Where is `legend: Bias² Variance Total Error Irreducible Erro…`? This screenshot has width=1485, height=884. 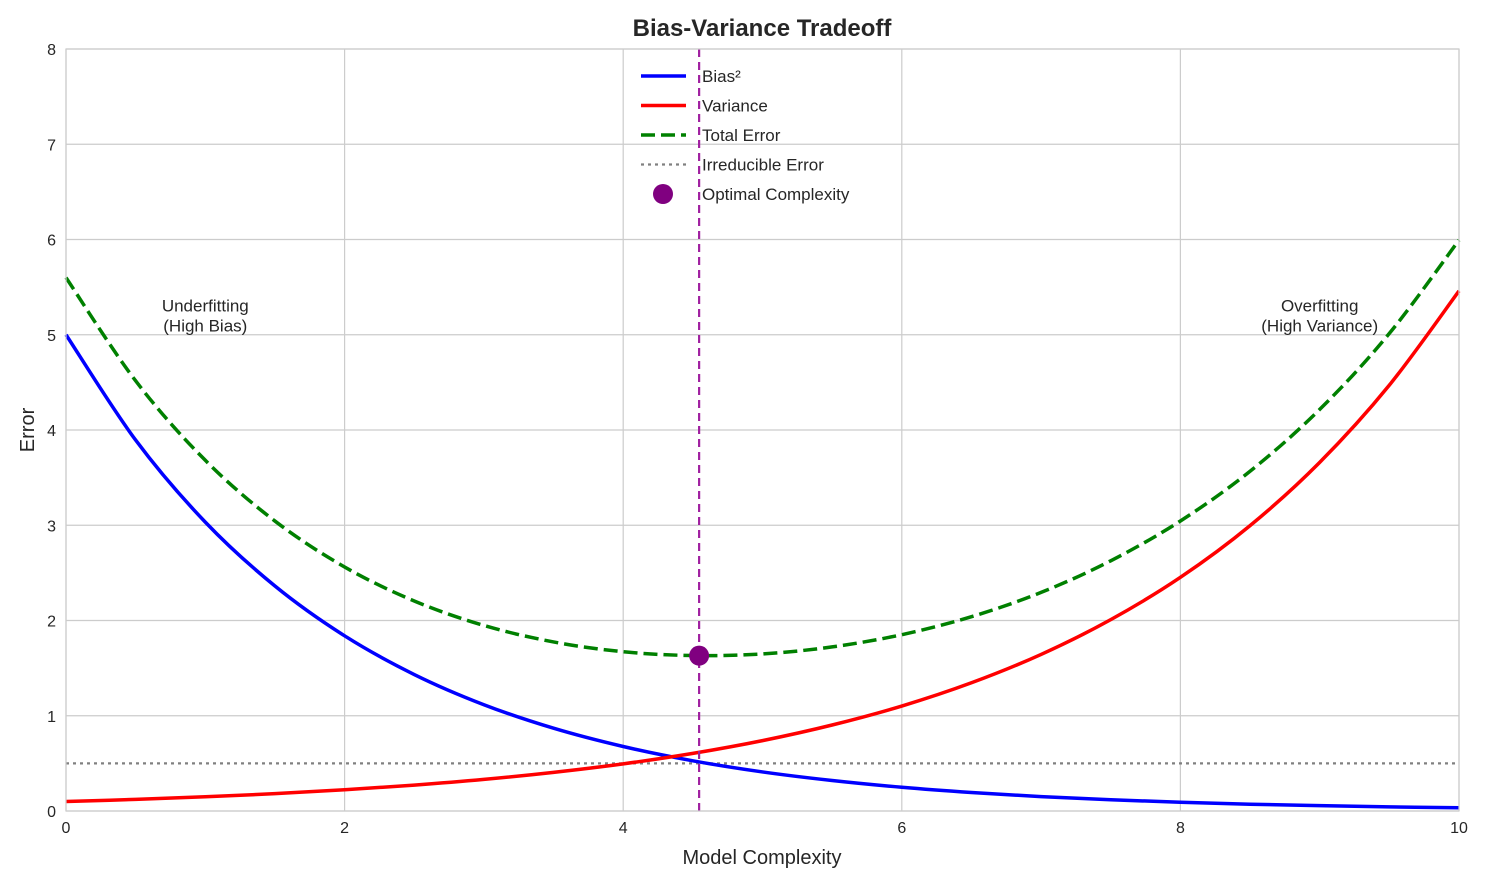
legend: Bias² Variance Total Error Irreducible Erro… is located at coordinates (745, 135).